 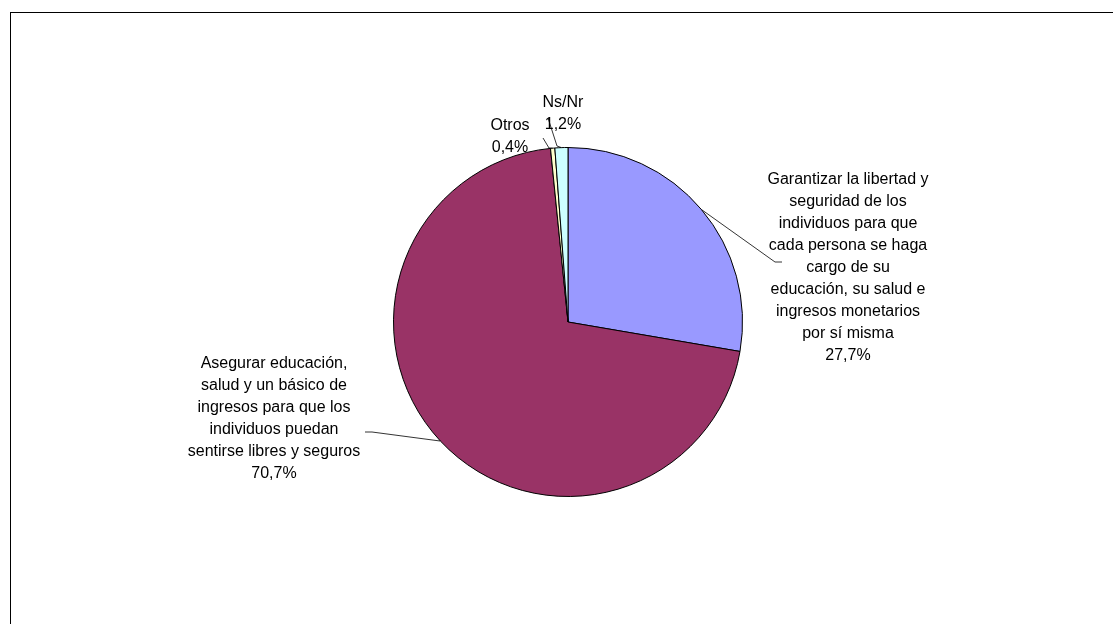 I want to click on data-label: 0,4%, so click(x=510, y=147).